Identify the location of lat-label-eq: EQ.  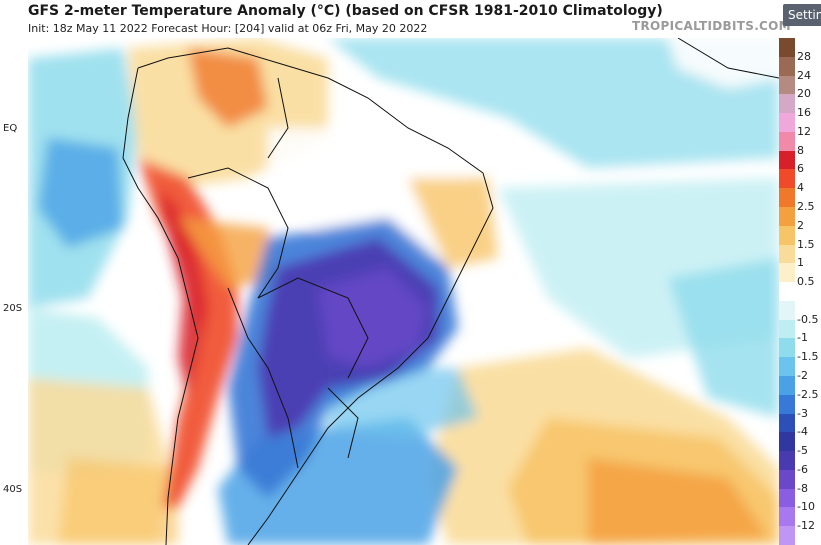
(10, 128).